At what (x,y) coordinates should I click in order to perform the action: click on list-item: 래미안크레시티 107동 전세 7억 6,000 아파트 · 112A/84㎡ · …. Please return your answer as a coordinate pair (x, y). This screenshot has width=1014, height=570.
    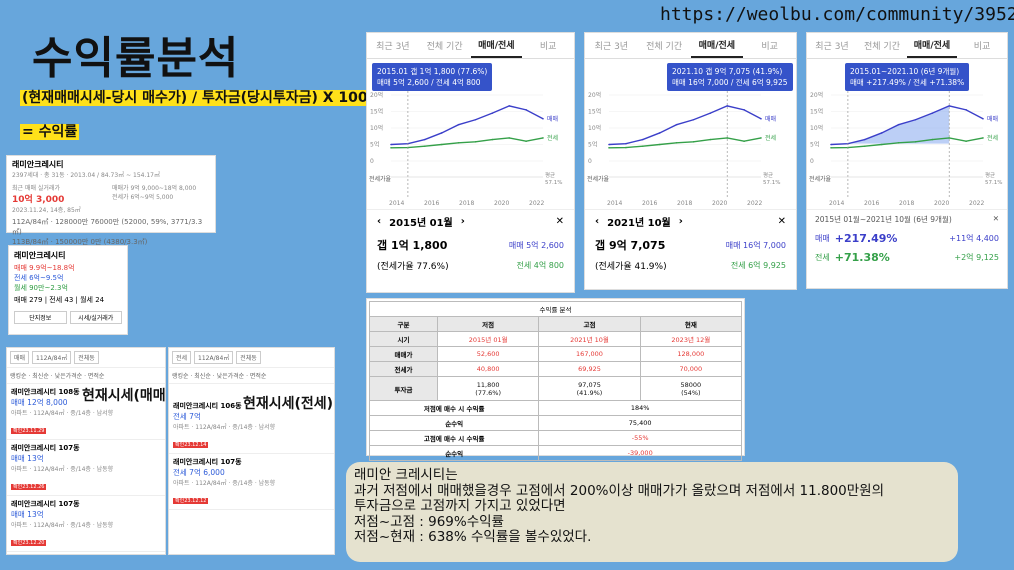
    Looking at the image, I should click on (251, 482).